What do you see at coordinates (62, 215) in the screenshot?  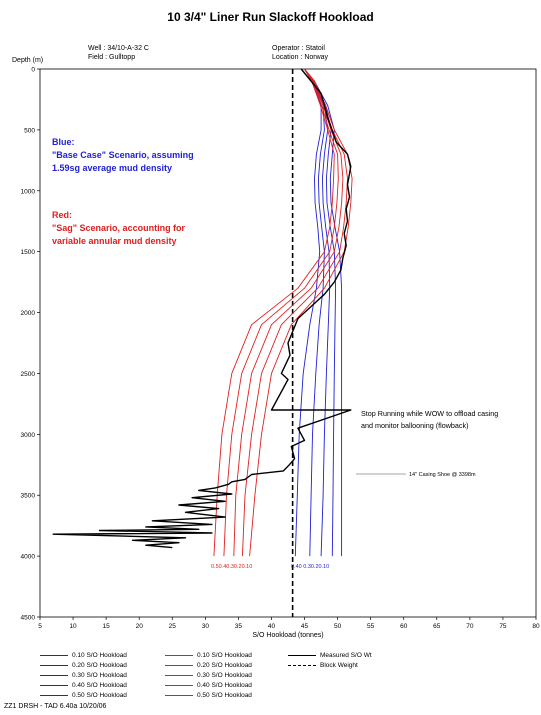 I see `red-annotation-heading: Red:` at bounding box center [62, 215].